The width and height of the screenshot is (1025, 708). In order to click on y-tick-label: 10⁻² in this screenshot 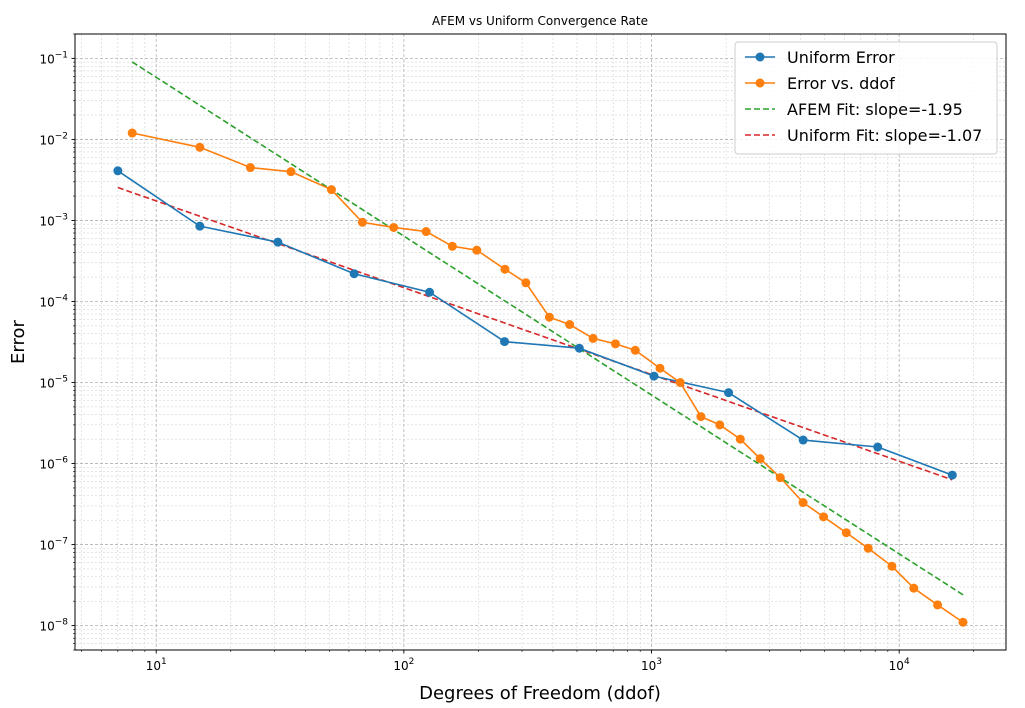, I will do `click(53, 139)`.